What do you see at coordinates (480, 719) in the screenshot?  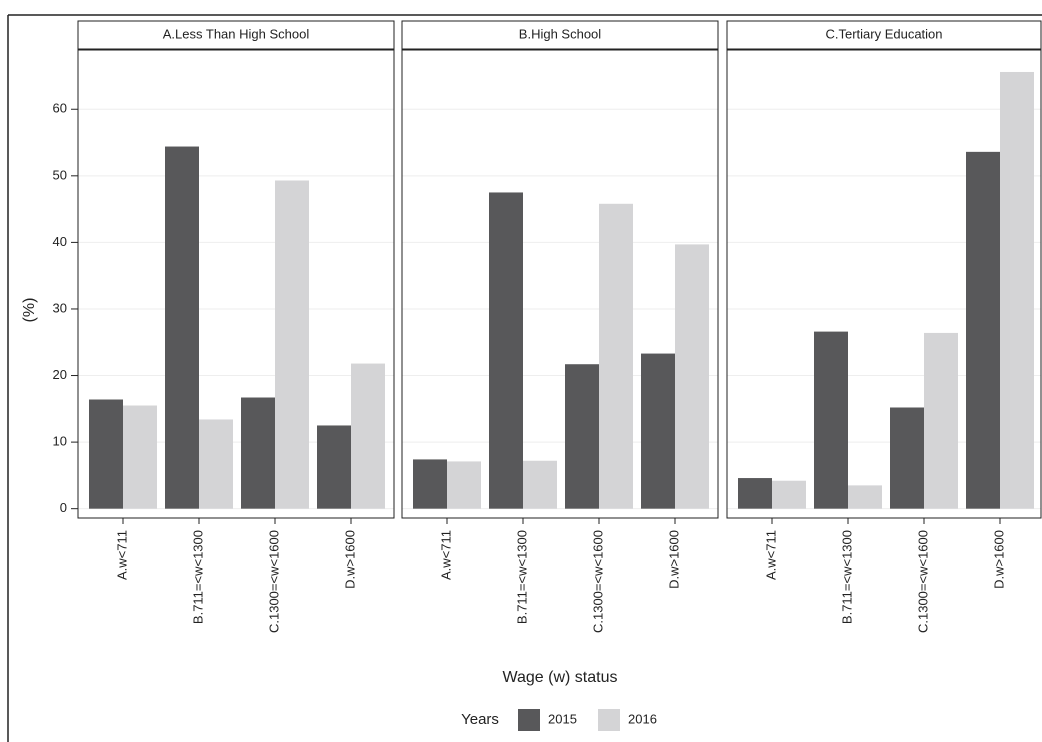 I see `legend-title: Years` at bounding box center [480, 719].